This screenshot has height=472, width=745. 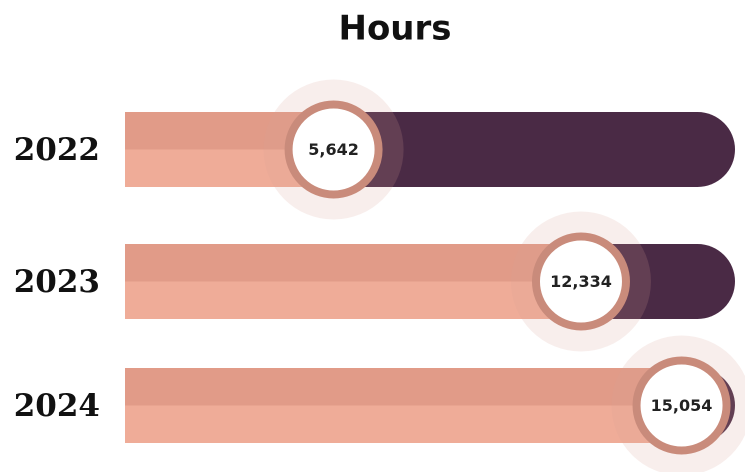 What do you see at coordinates (57, 150) in the screenshot?
I see `category-label: 2022` at bounding box center [57, 150].